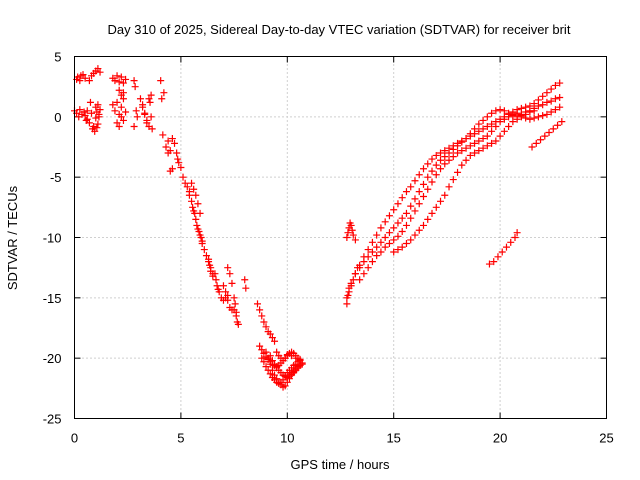 This screenshot has width=640, height=480. I want to click on x-axis-label: GPS time / hours, so click(340, 464).